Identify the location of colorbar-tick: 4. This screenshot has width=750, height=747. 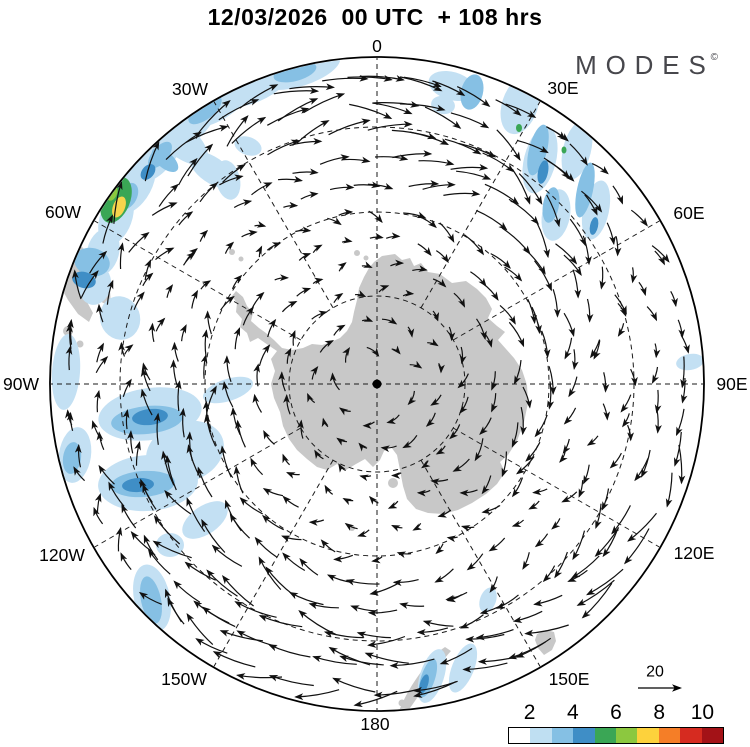
(572, 712).